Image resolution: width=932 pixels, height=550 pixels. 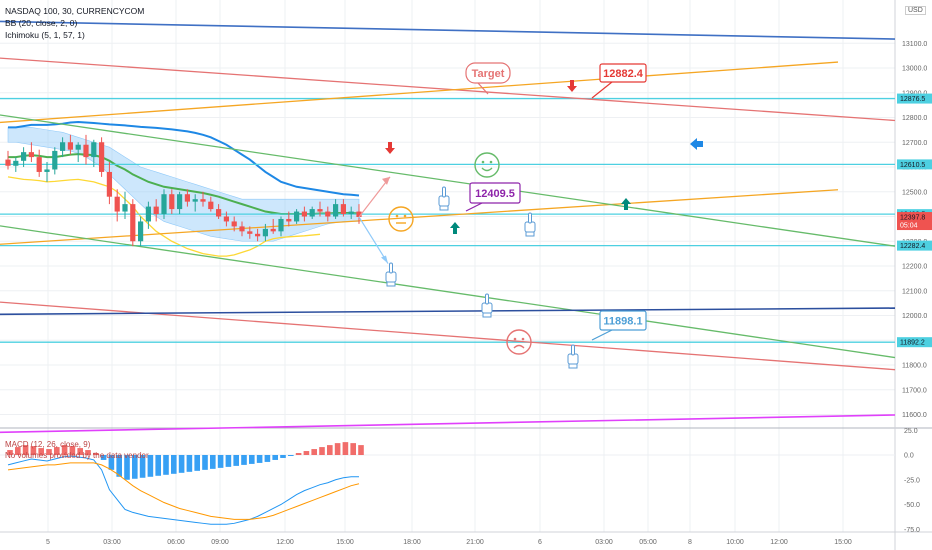 What do you see at coordinates (419, 92) in the screenshot?
I see `trend-line-orange-upper` at bounding box center [419, 92].